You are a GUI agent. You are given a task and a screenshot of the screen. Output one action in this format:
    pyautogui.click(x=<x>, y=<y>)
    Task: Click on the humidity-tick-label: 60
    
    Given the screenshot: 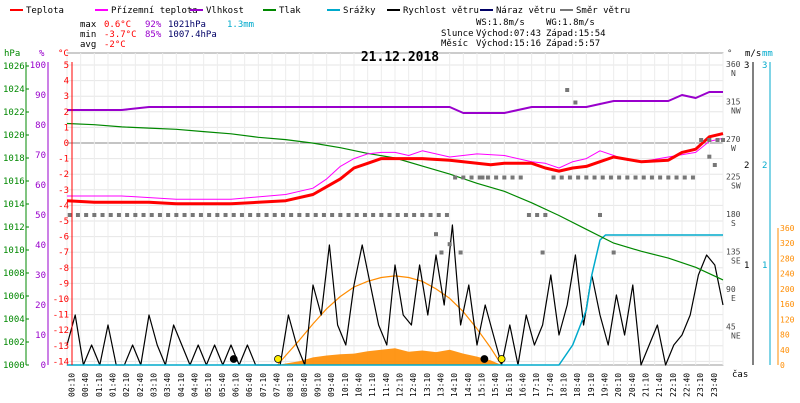 What is the action you would take?
    pyautogui.click(x=40, y=186)
    